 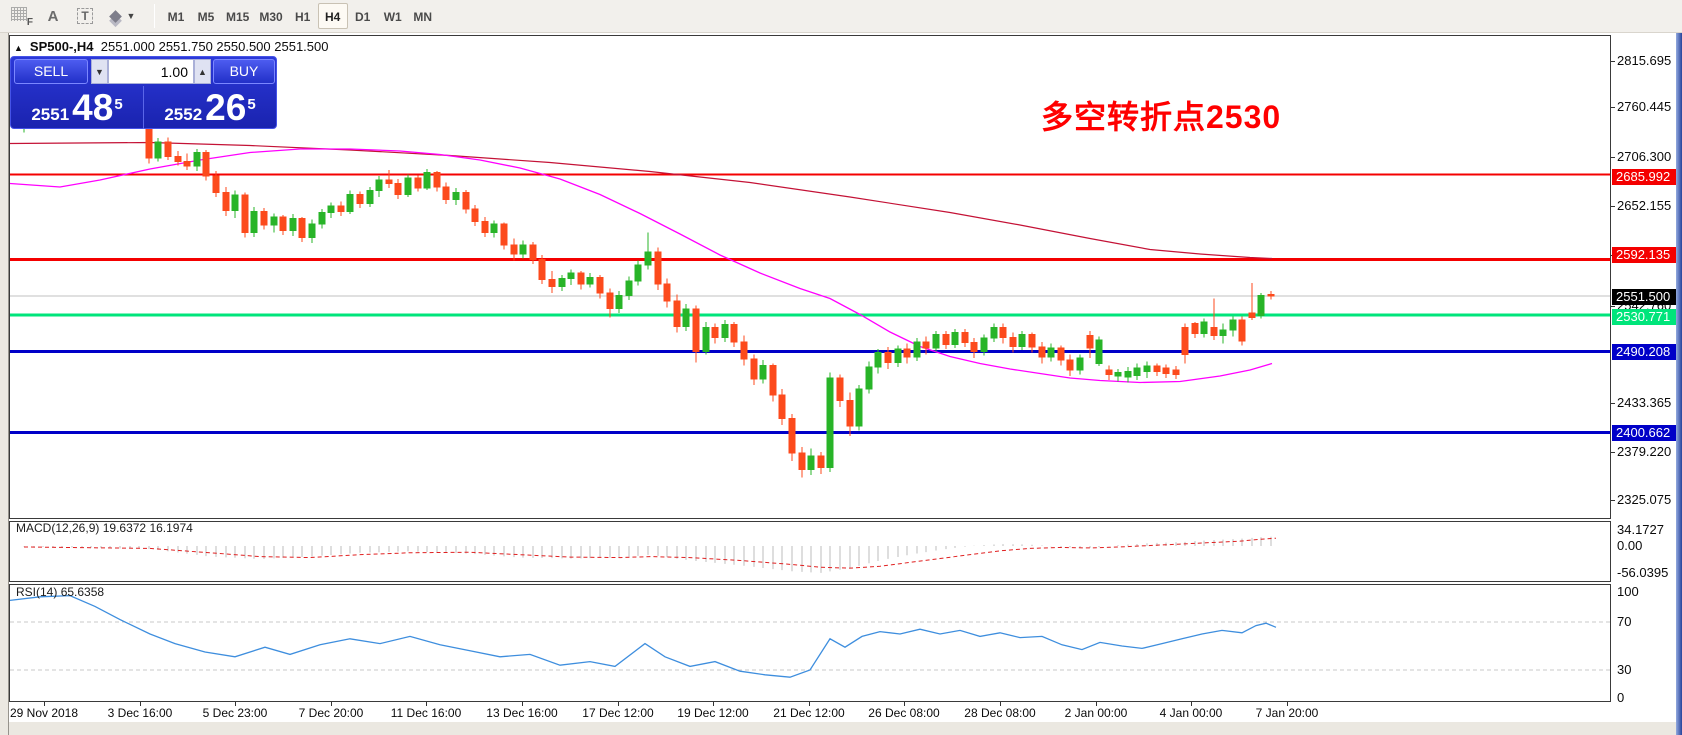 What do you see at coordinates (210, 107) in the screenshot?
I see `buy-price: 2552 26 5` at bounding box center [210, 107].